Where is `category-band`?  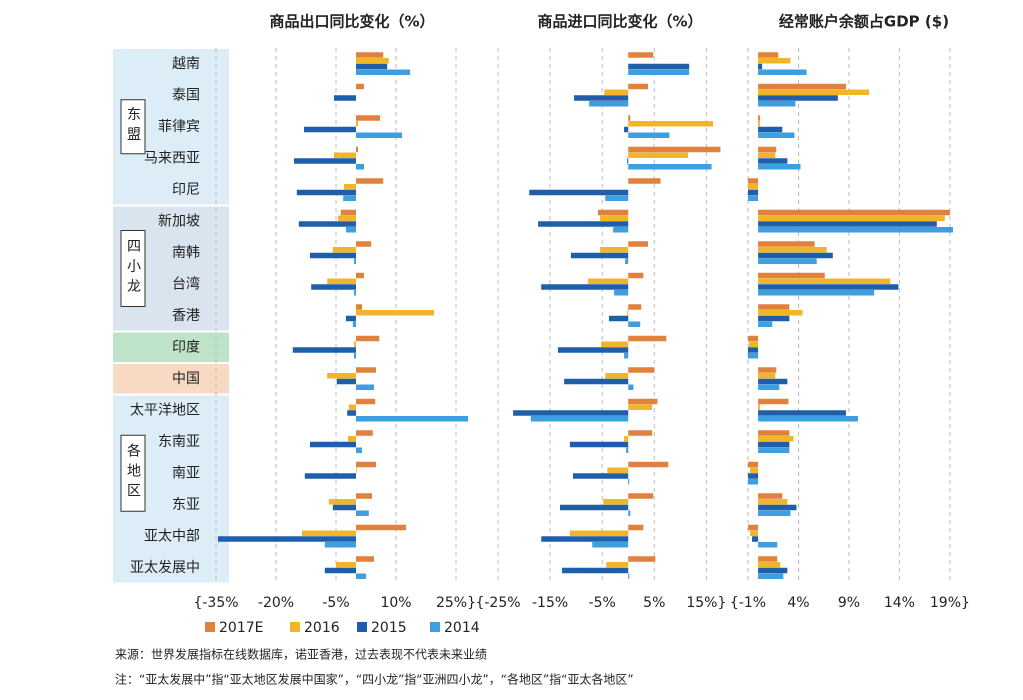
category-band is located at coordinates (171, 347).